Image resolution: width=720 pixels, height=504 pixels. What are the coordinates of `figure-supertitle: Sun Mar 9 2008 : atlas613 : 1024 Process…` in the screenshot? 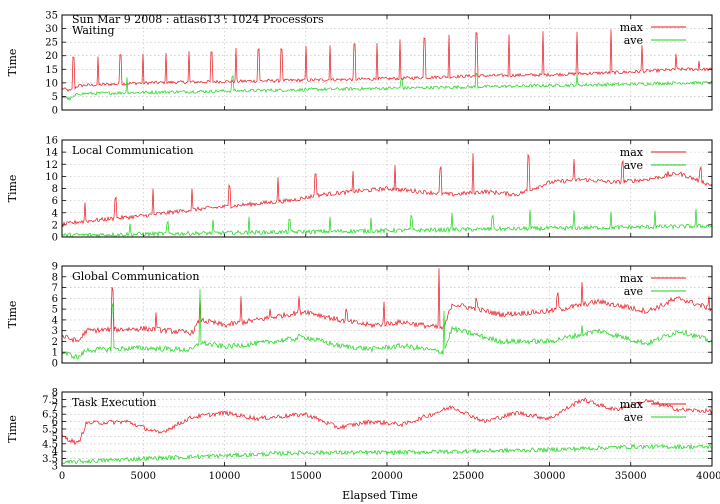 It's located at (198, 19).